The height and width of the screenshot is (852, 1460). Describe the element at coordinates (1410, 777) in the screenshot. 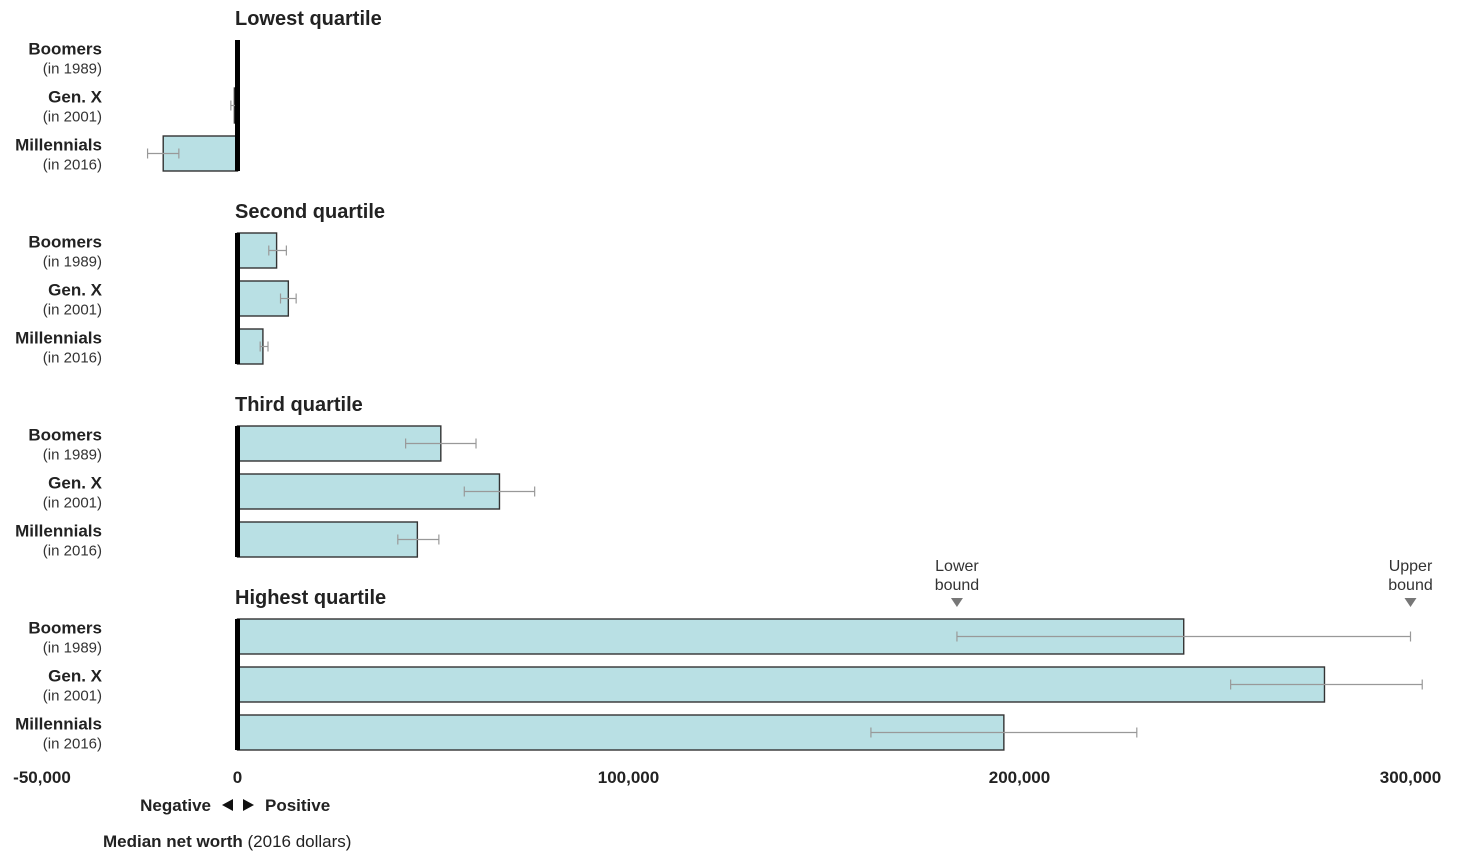

I see `x-tick-label: 300,000` at that location.